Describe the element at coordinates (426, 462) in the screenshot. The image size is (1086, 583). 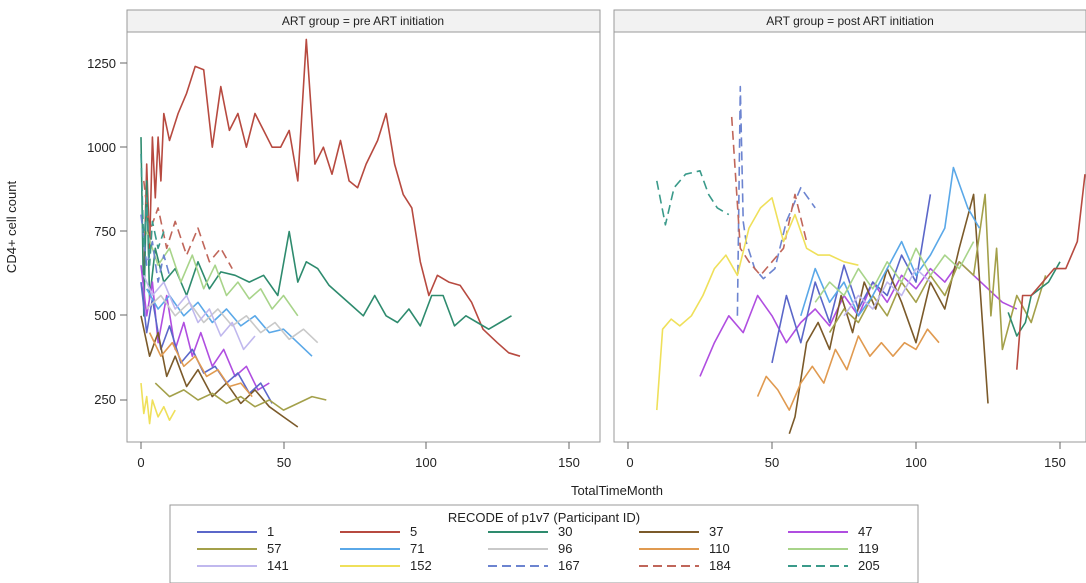
I see `x-tick-label-left-100: 100` at that location.